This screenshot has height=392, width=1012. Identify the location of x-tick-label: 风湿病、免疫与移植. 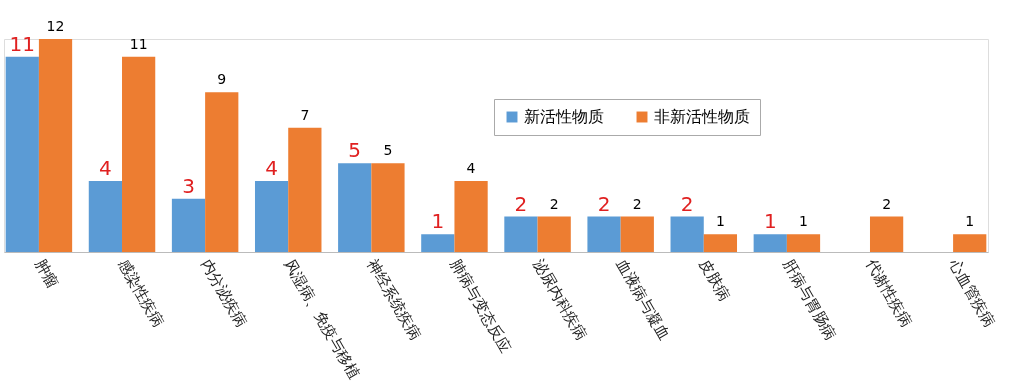
(322, 319).